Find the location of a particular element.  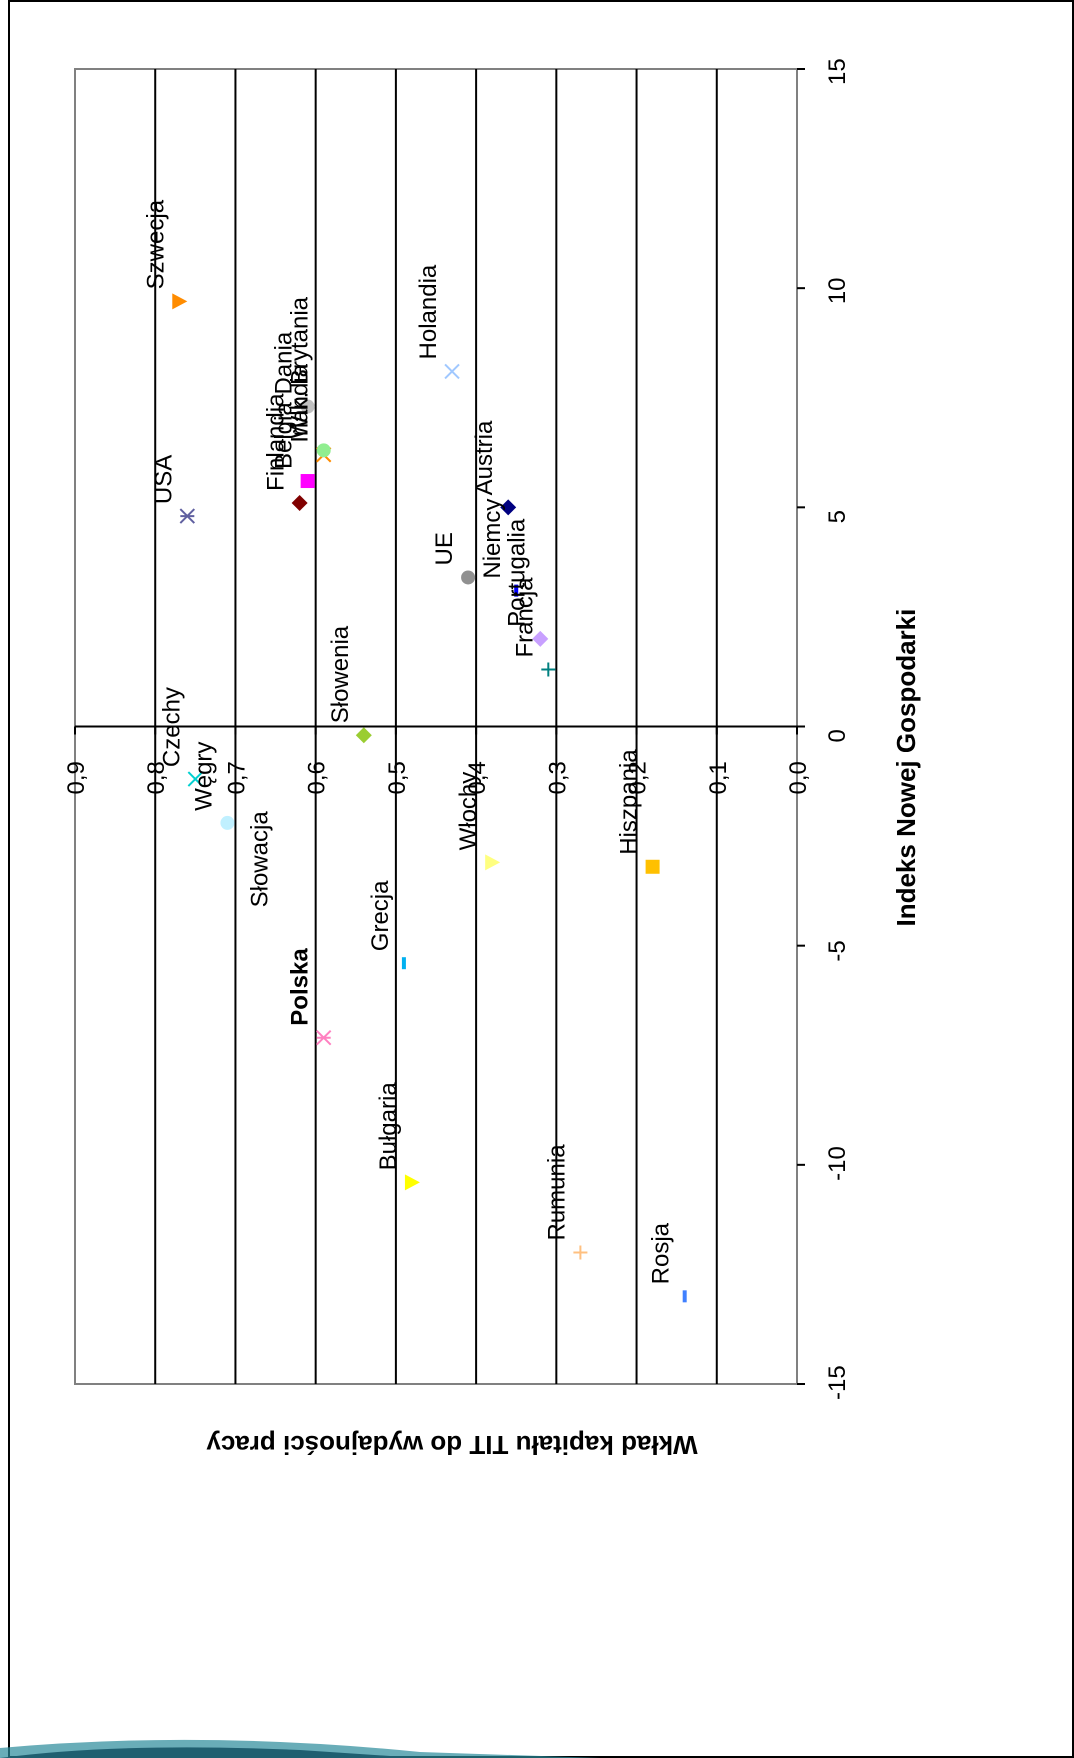

x-tick-label: -5 is located at coordinates (837, 950).